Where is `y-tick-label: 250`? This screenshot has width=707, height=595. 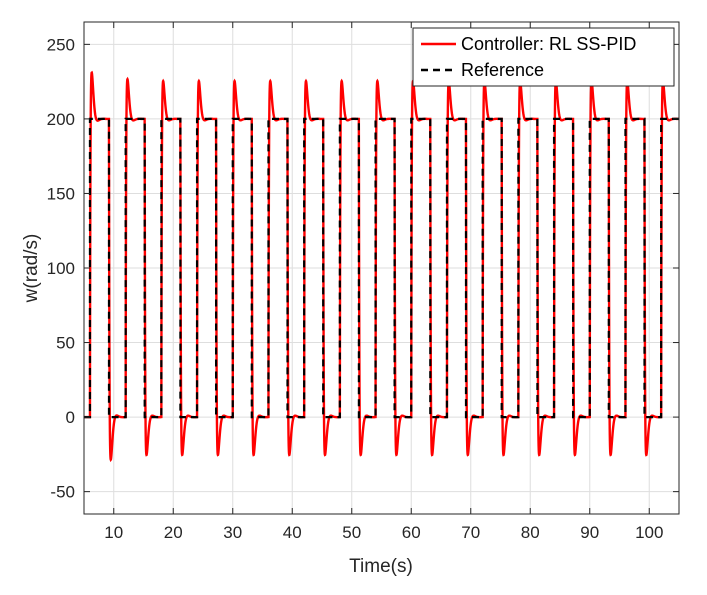
y-tick-label: 250 is located at coordinates (61, 44).